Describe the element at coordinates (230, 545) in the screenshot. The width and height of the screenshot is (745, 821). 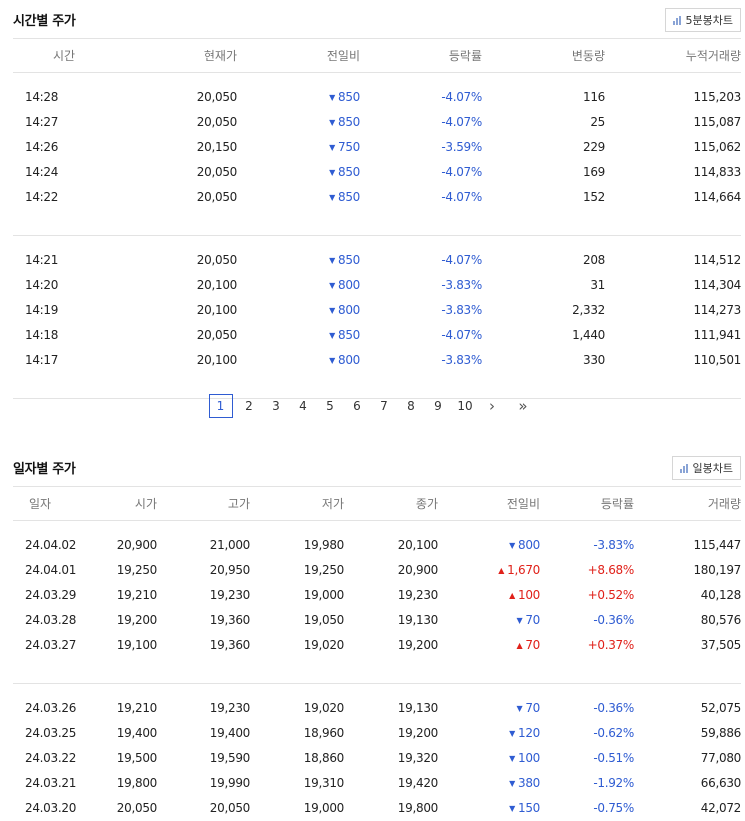
I see `high-cell: 21,000` at that location.